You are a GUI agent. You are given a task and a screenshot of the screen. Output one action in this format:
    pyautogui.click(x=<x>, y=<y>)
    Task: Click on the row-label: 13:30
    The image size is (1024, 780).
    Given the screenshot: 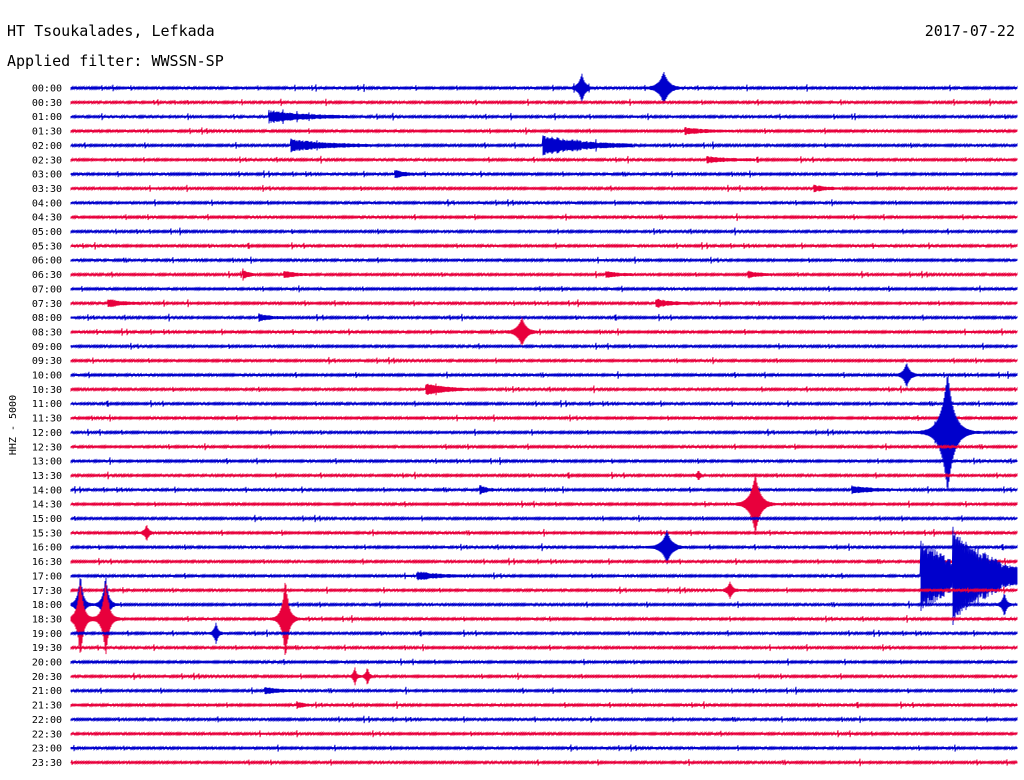 What is the action you would take?
    pyautogui.click(x=47, y=476)
    